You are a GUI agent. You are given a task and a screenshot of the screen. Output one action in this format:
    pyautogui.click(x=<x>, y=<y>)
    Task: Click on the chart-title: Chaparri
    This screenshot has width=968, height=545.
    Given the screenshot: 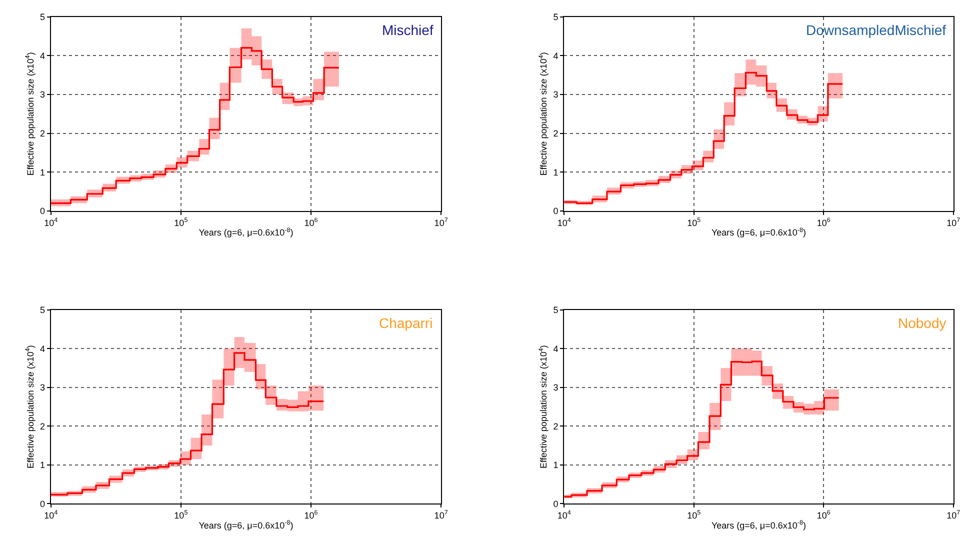 What is the action you would take?
    pyautogui.click(x=406, y=323)
    